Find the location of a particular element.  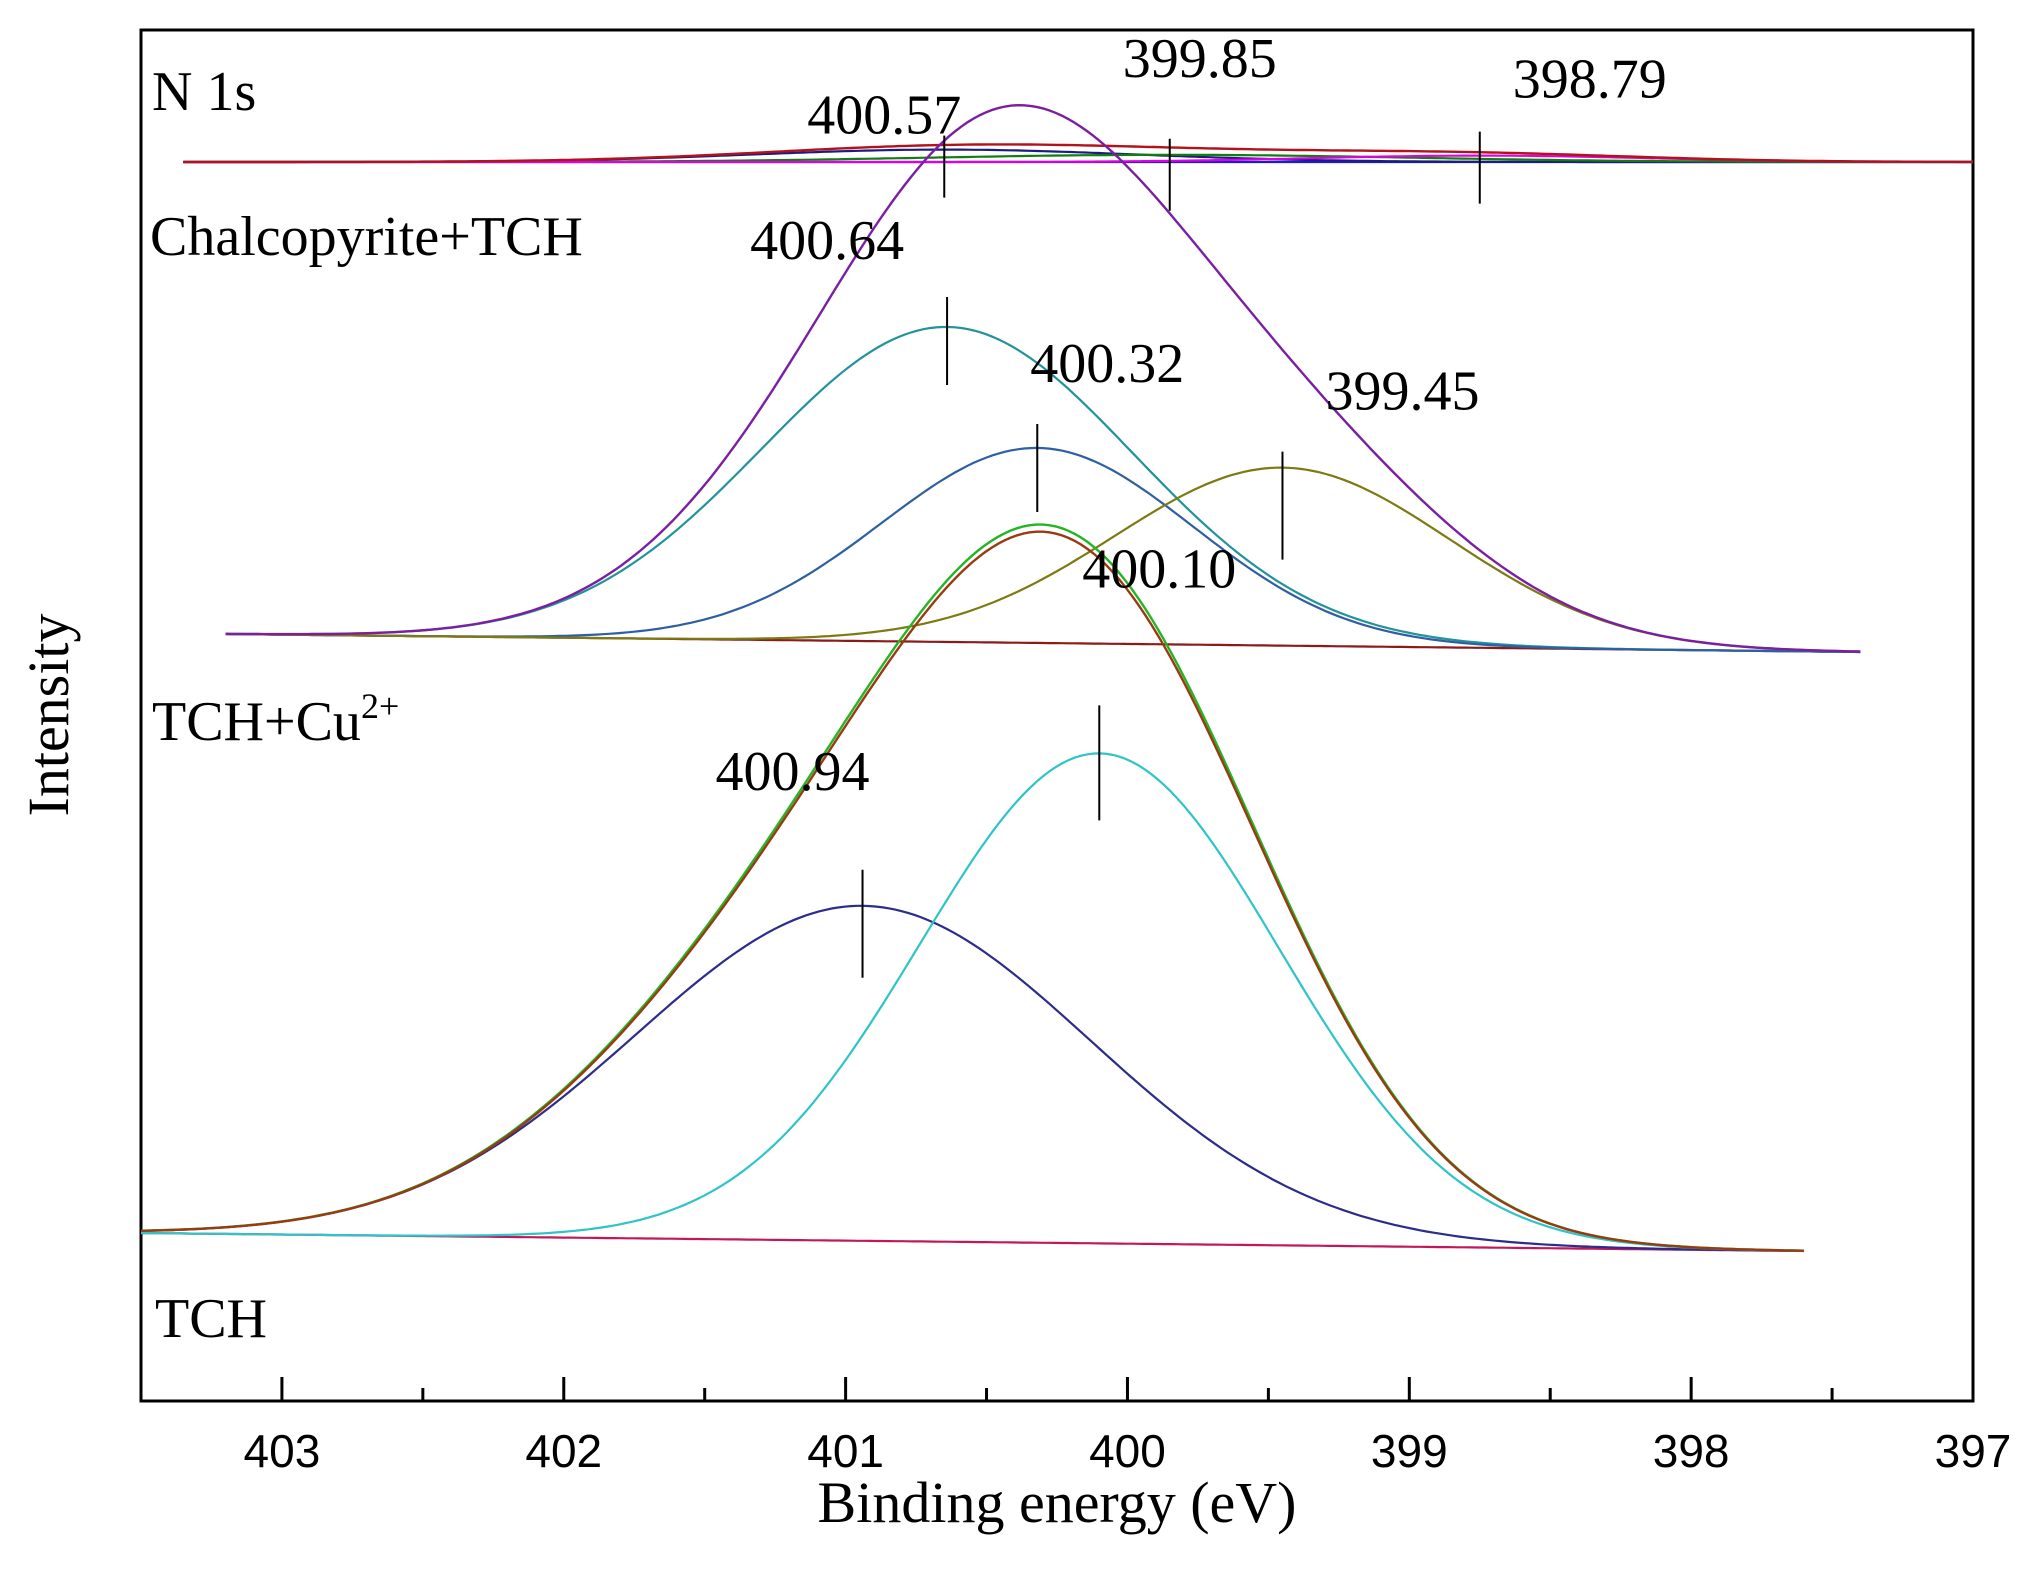

panel-0-peak-2-label: 398.79 is located at coordinates (1590, 80).